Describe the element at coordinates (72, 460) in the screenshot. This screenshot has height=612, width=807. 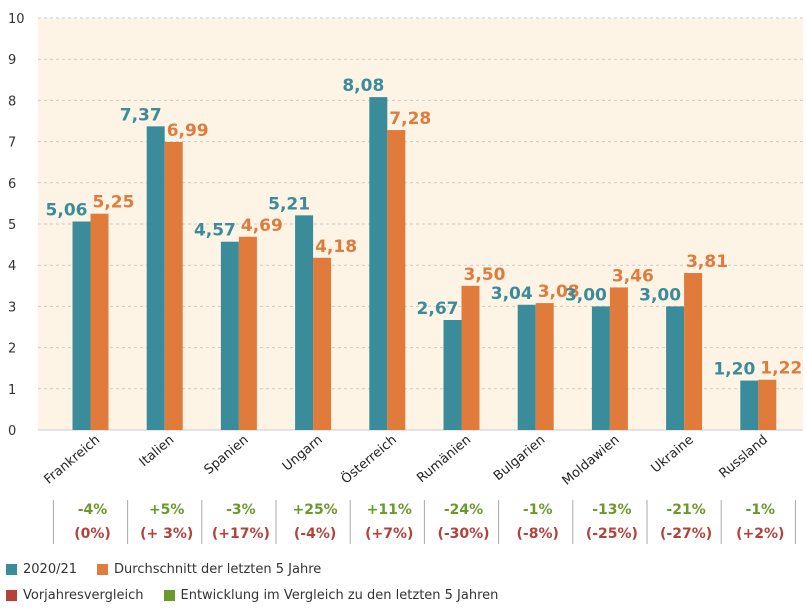
I see `x-tick-label: Frankreich` at that location.